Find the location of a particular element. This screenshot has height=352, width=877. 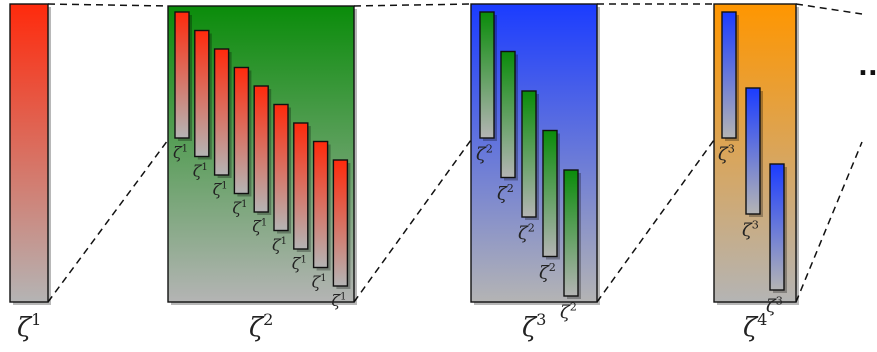

level-4-label: ζ4 is located at coordinates (755, 326).